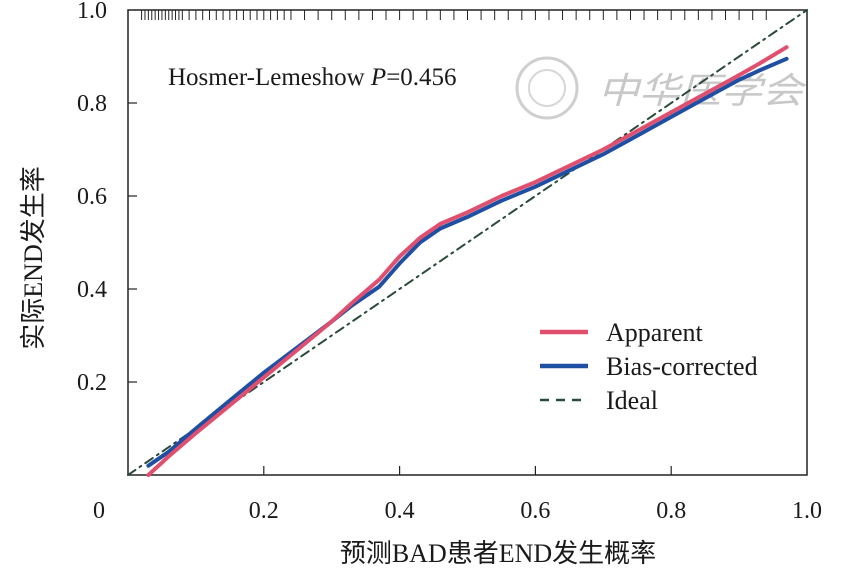 The image size is (864, 574). Describe the element at coordinates (99, 511) in the screenshot. I see `x-tick-label: 0` at that location.